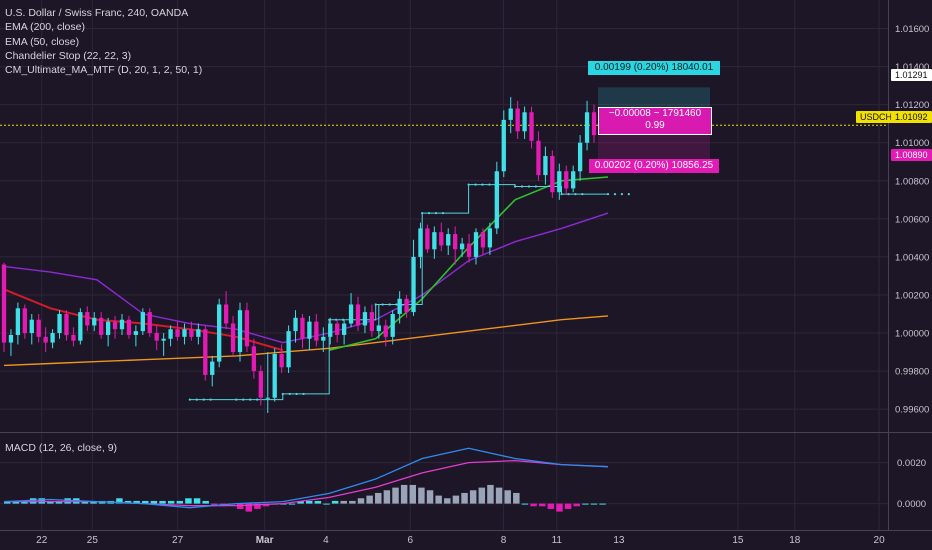 This screenshot has height=550, width=932. Describe the element at coordinates (410, 540) in the screenshot. I see `time-tick-label: 6` at that location.